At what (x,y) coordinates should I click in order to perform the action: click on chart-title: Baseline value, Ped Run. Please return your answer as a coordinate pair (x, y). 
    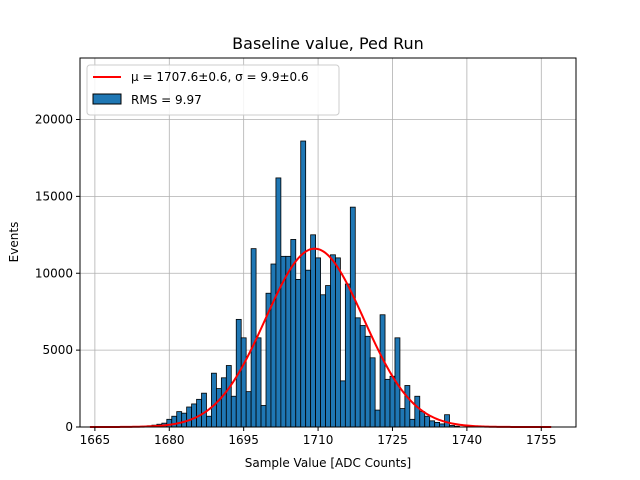
    Looking at the image, I should click on (328, 43).